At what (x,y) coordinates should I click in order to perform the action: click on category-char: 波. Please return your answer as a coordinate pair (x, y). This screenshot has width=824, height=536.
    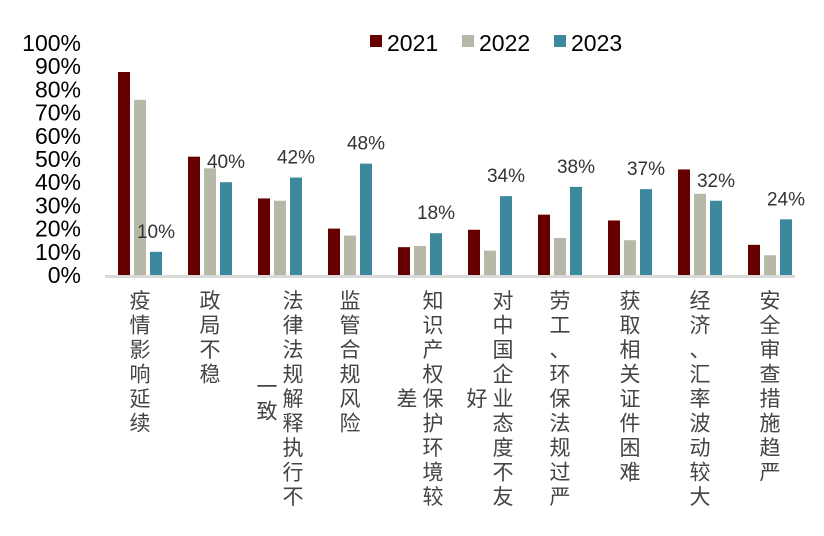
    Looking at the image, I should click on (700, 424).